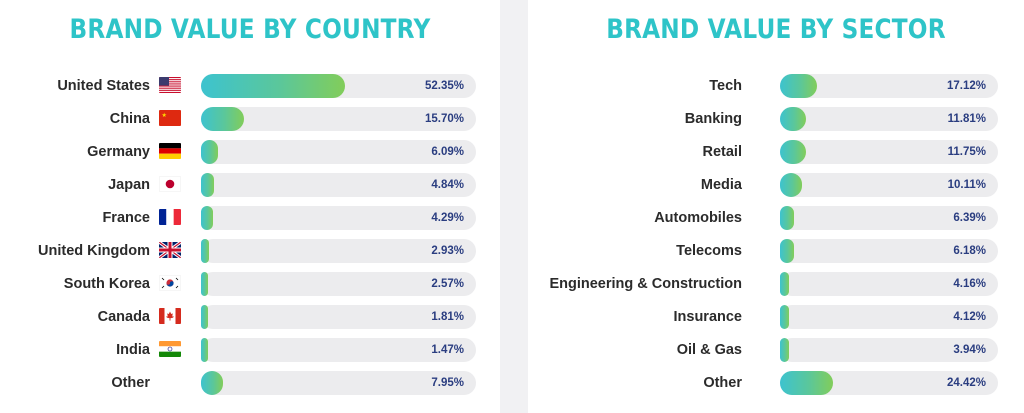 This screenshot has height=413, width=1024. I want to click on bar-row-insurance: Insurance 4.12%, so click(776, 317).